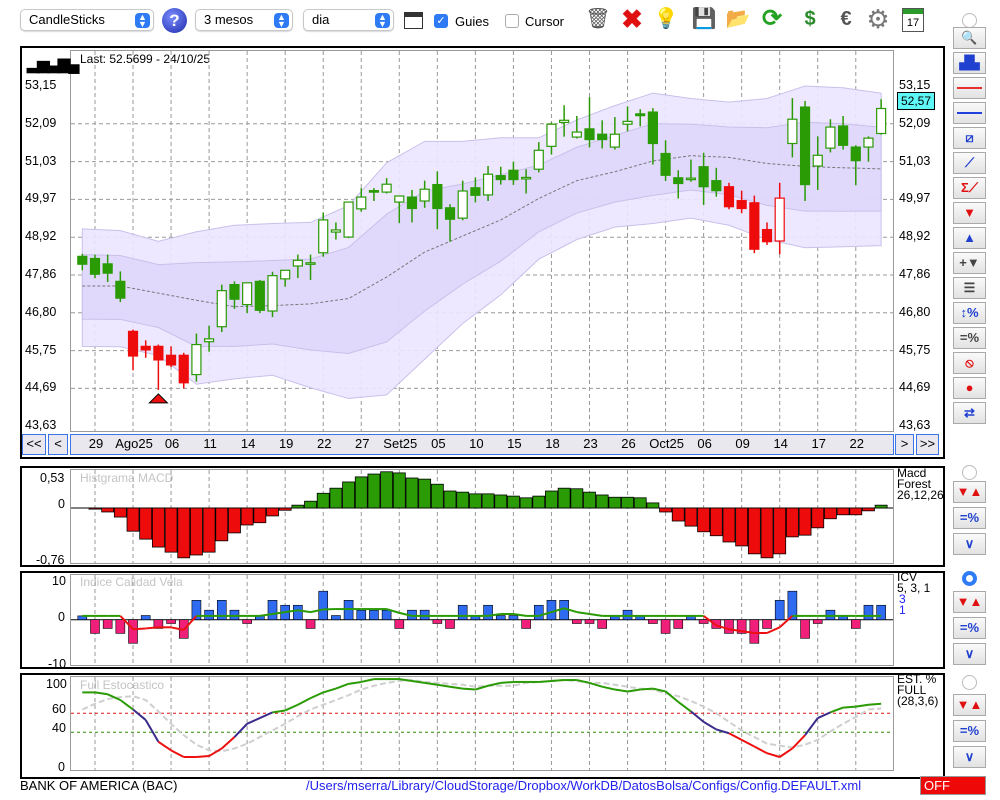 The width and height of the screenshot is (1000, 800). Describe the element at coordinates (913, 20) in the screenshot. I see `calendar-icon: 17` at that location.